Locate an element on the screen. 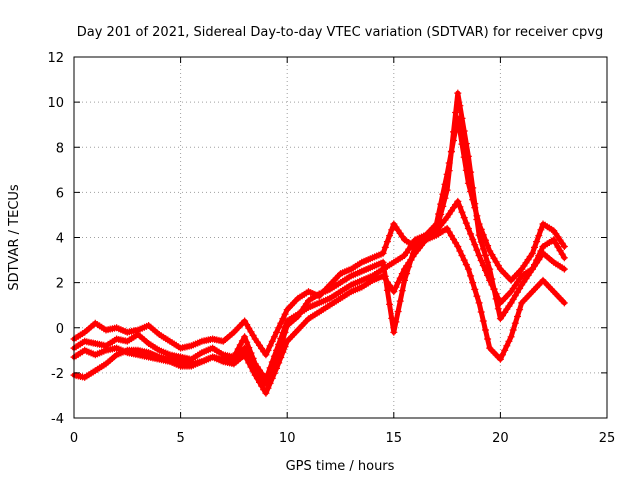  y-tick-label: 12 is located at coordinates (55, 58).